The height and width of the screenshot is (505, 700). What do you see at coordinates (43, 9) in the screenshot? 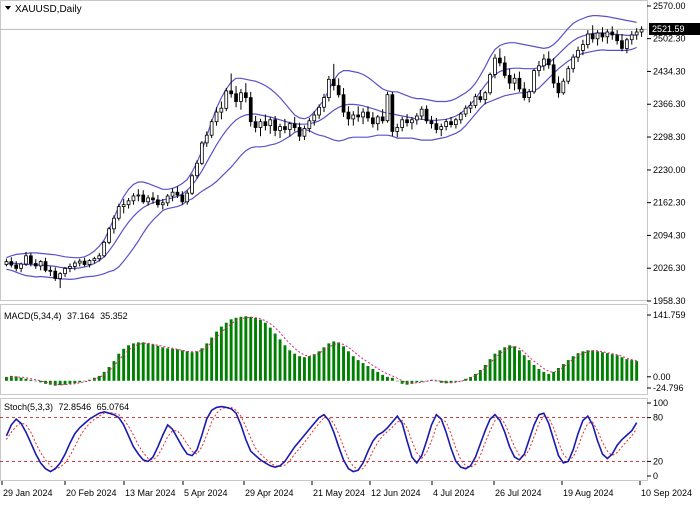
I see `symbol-header: XAUUSD,Daily` at bounding box center [43, 9].